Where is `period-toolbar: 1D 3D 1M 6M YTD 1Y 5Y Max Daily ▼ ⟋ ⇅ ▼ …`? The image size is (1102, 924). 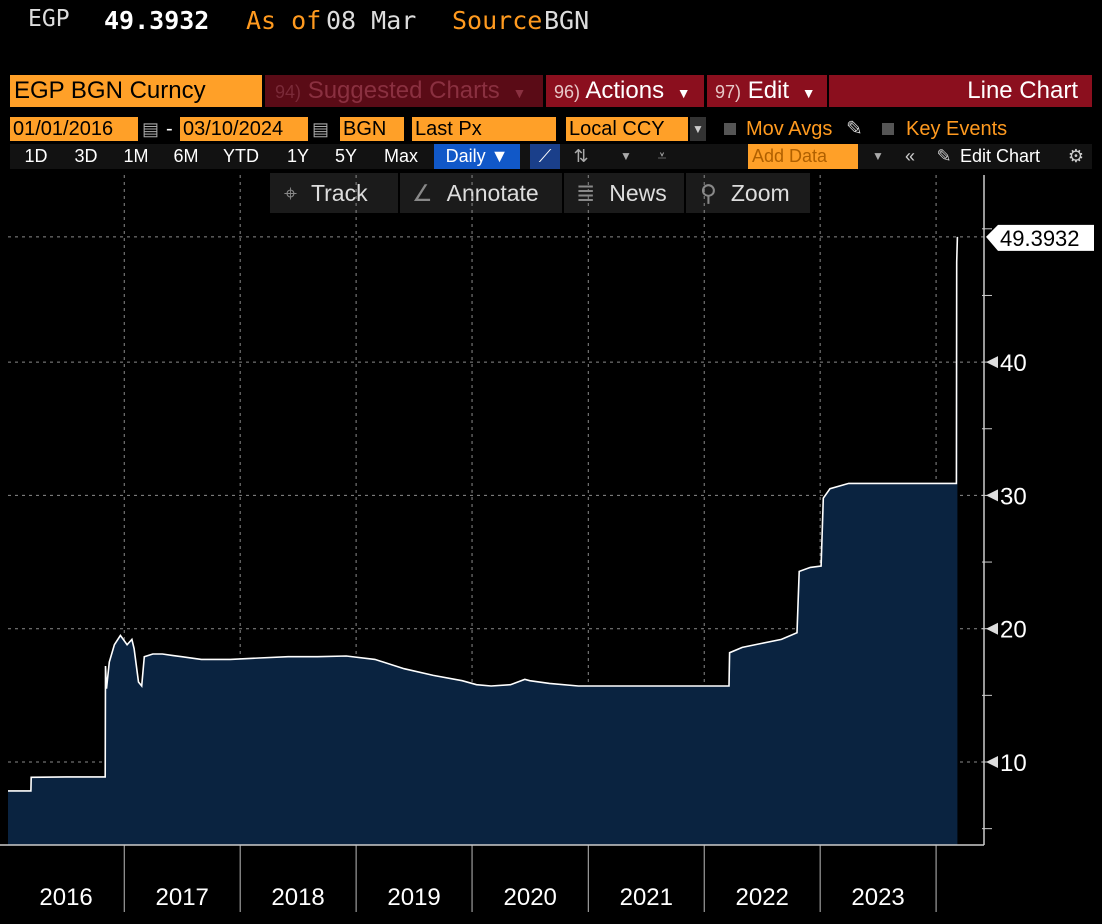 period-toolbar: 1D 3D 1M 6M YTD 1Y 5Y Max Daily ▼ ⟋ ⇅ ▼ … is located at coordinates (551, 156).